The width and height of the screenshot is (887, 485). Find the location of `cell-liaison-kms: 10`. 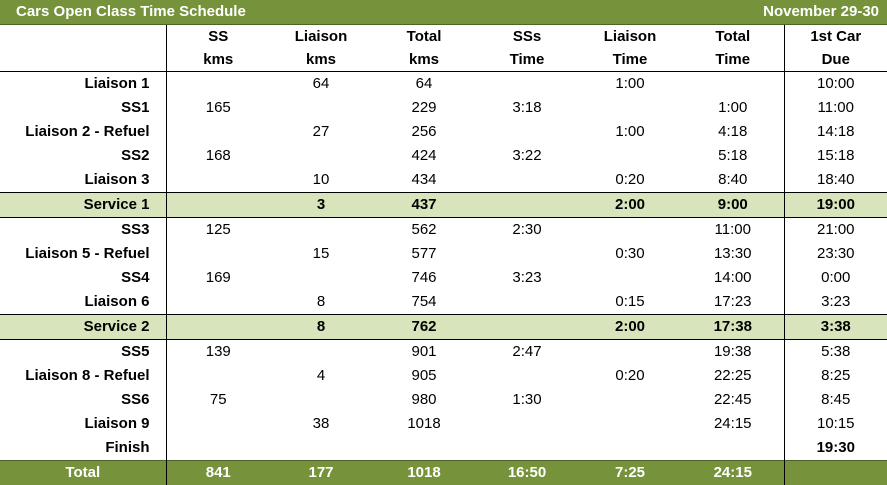

cell-liaison-kms: 10 is located at coordinates (321, 180).